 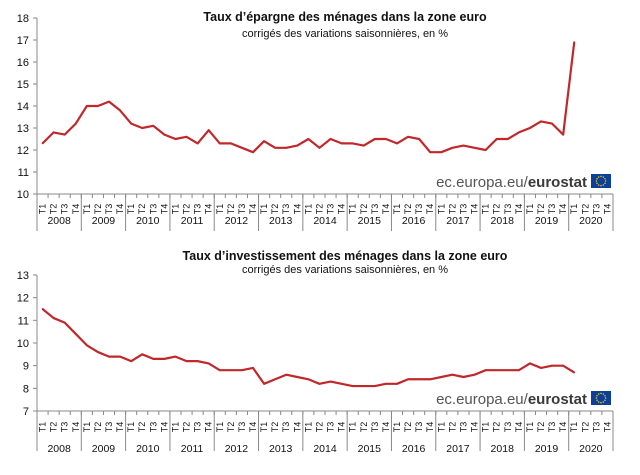 I want to click on year-label: 2018, so click(x=503, y=221).